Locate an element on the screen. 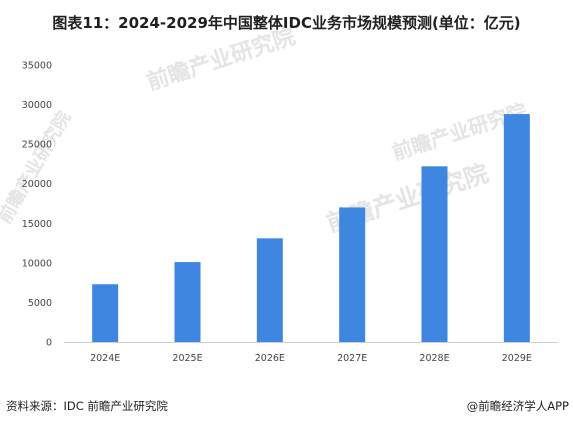  bar-2028E is located at coordinates (434, 254).